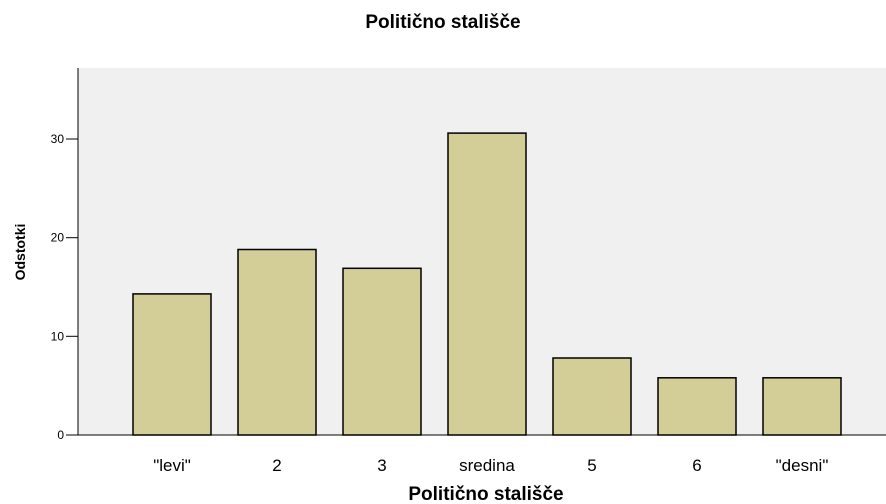 Image resolution: width=886 pixels, height=504 pixels. I want to click on y-tick-label: 20, so click(58, 238).